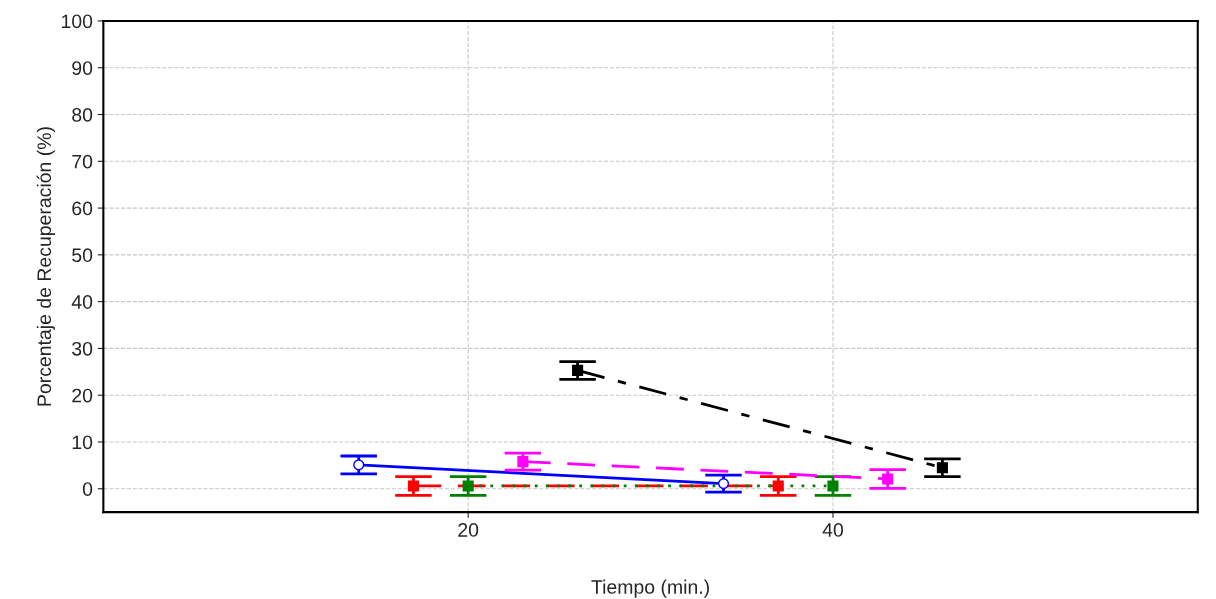  Describe the element at coordinates (82, 161) in the screenshot. I see `y-tick-label: 70` at that location.